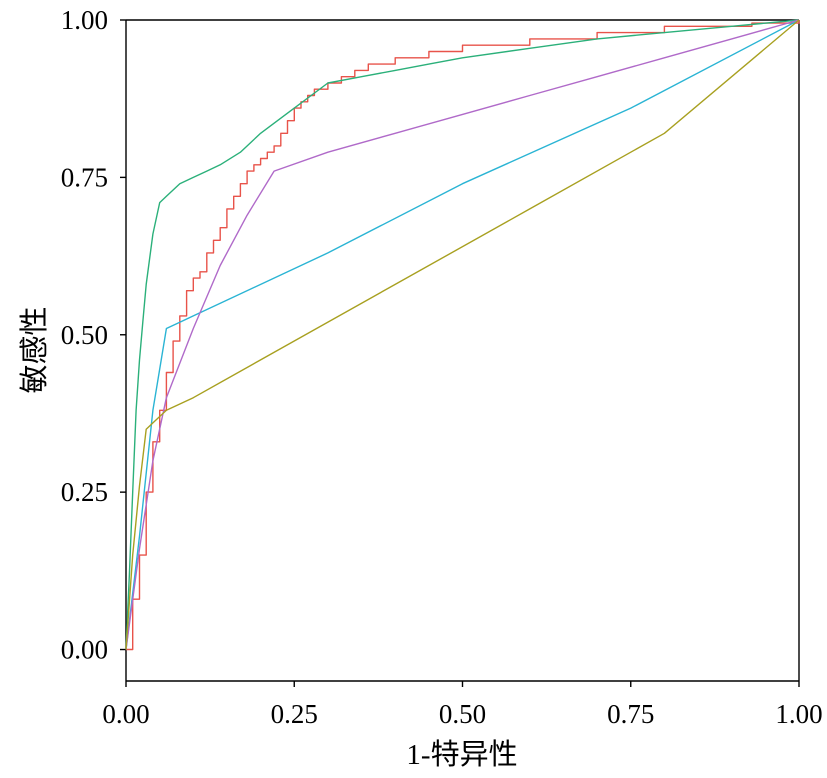 Image resolution: width=827 pixels, height=778 pixels. What do you see at coordinates (798, 714) in the screenshot?
I see `x-tick-label: 1.00` at bounding box center [798, 714].